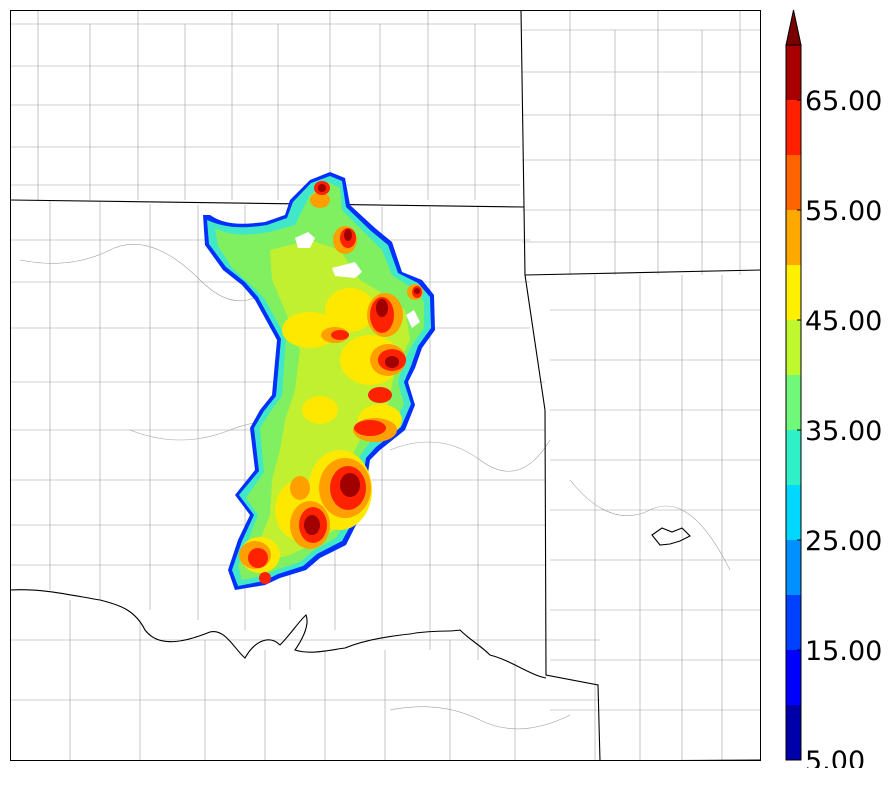 The image size is (894, 785). What do you see at coordinates (843, 101) in the screenshot?
I see `colorbar-tick-label: 65.00` at bounding box center [843, 101].